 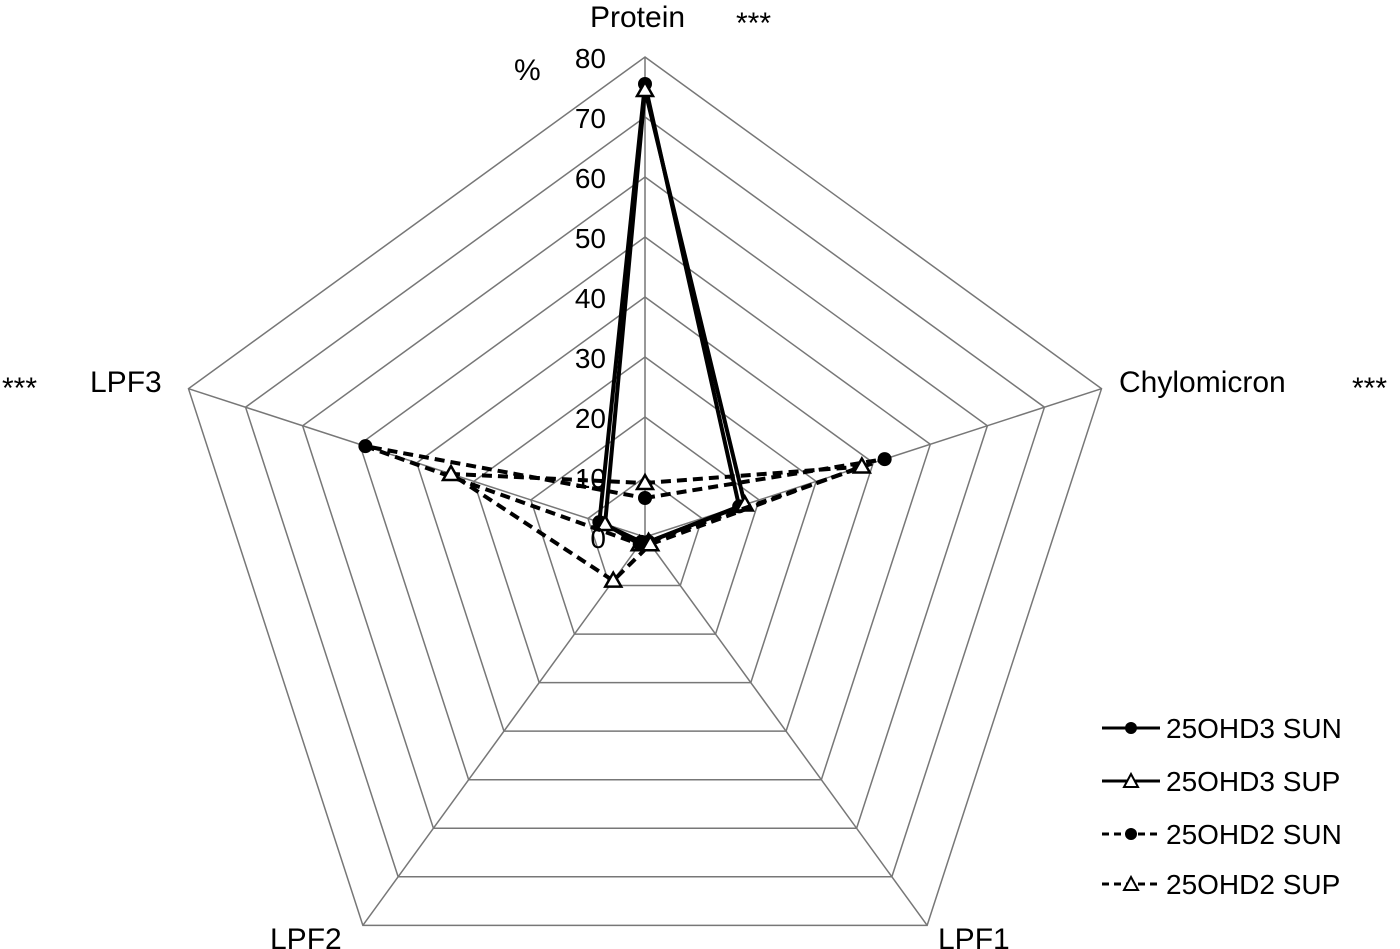 I want to click on legend-item-25ohd2-sup: 25OHD2 SUP, so click(x=1221, y=884).